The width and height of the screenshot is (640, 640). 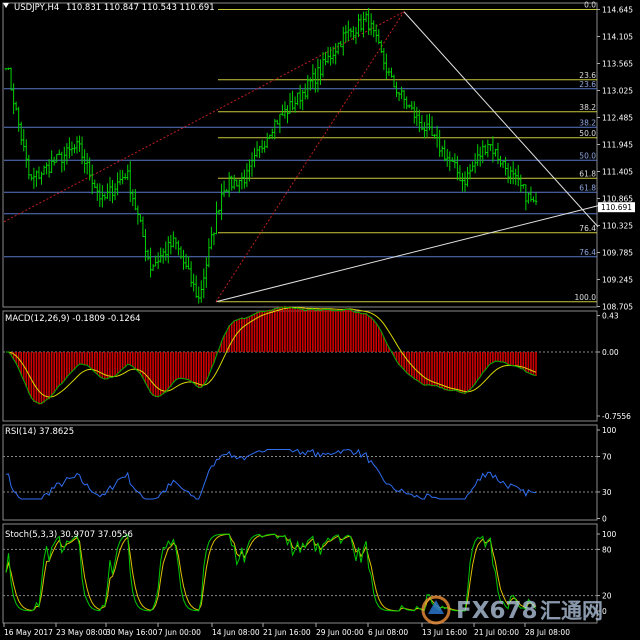 I want to click on price-axis-label: 108.705, so click(x=617, y=307).